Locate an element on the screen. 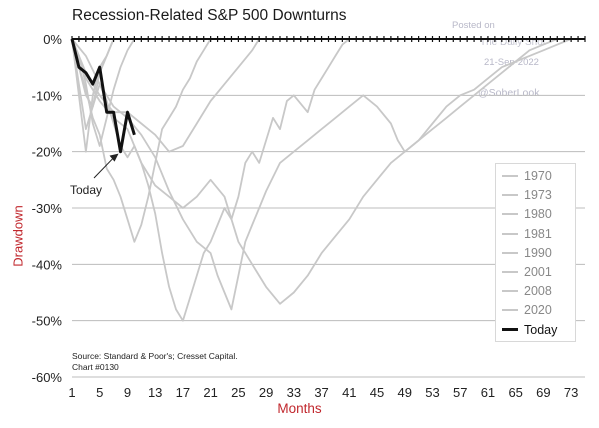  legend-label: 2008 is located at coordinates (538, 291).